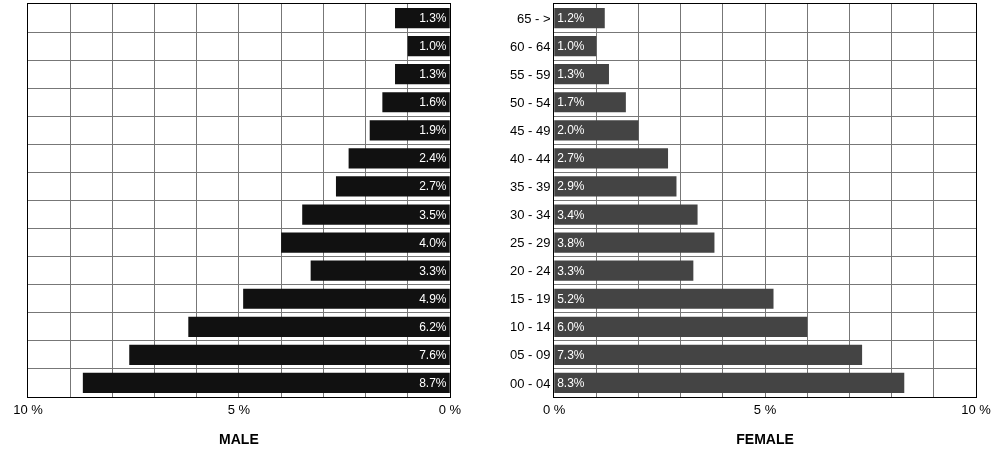 This screenshot has height=467, width=1004. Describe the element at coordinates (433, 298) in the screenshot. I see `data-label: 4.9%` at that location.